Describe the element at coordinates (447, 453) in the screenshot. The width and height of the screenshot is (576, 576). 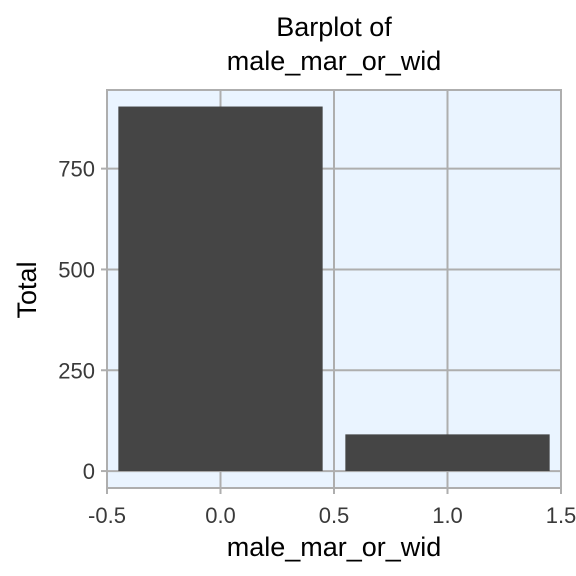
I see `bar` at that location.